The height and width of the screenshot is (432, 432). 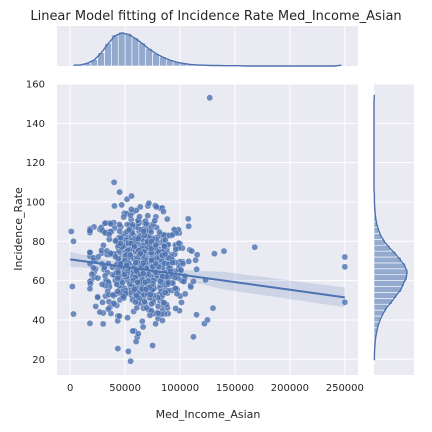 I want to click on regression-line, so click(x=207, y=278).